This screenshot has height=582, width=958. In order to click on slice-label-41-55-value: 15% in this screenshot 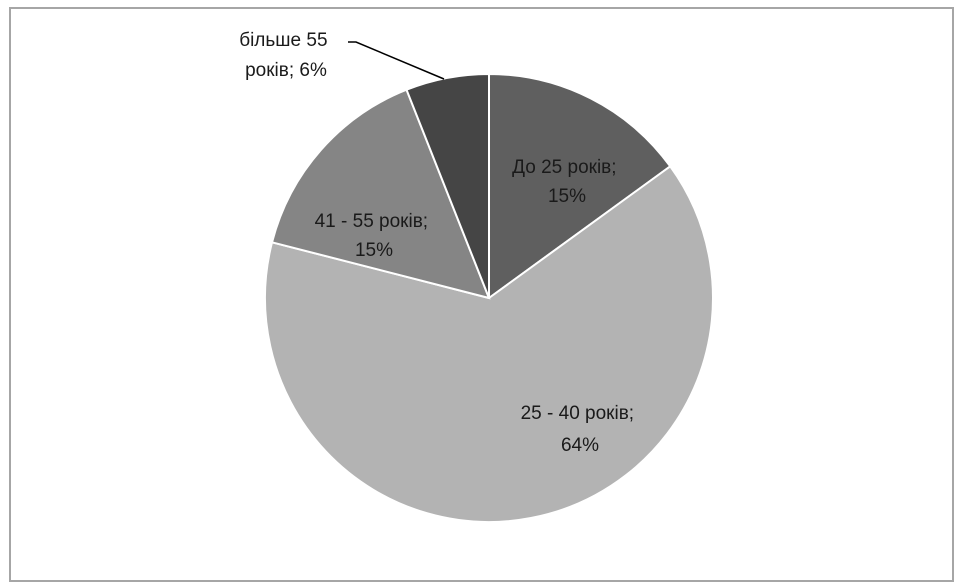, I will do `click(374, 250)`.